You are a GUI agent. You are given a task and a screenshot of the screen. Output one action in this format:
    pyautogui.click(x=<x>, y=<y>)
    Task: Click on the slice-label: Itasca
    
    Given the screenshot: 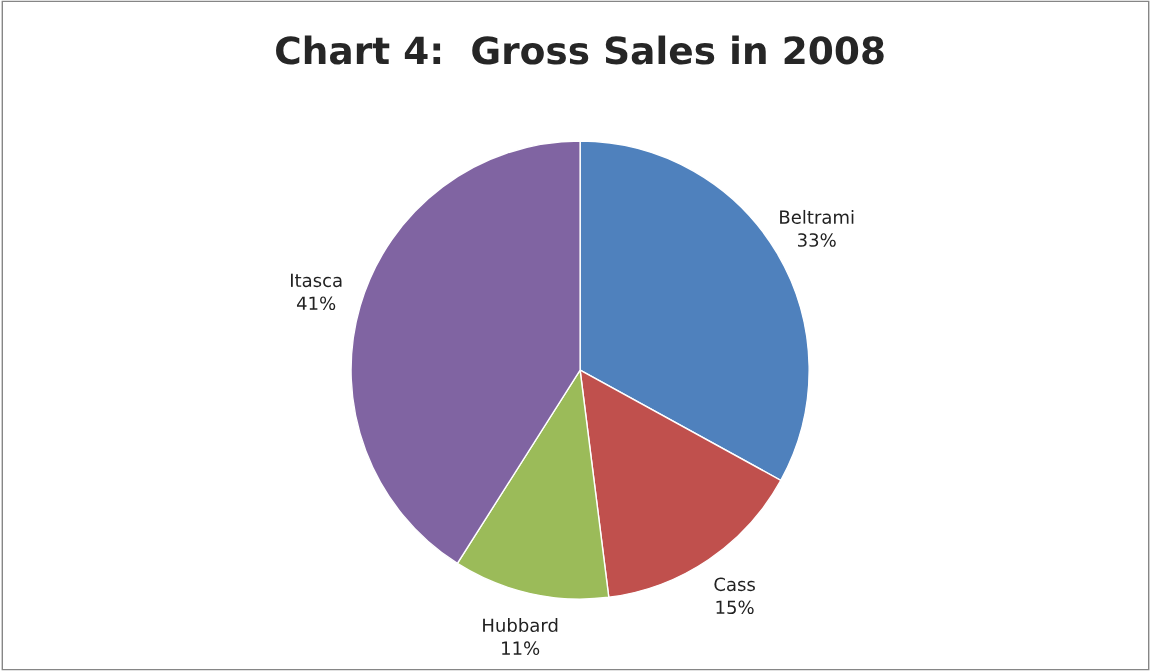 What is the action you would take?
    pyautogui.click(x=316, y=280)
    